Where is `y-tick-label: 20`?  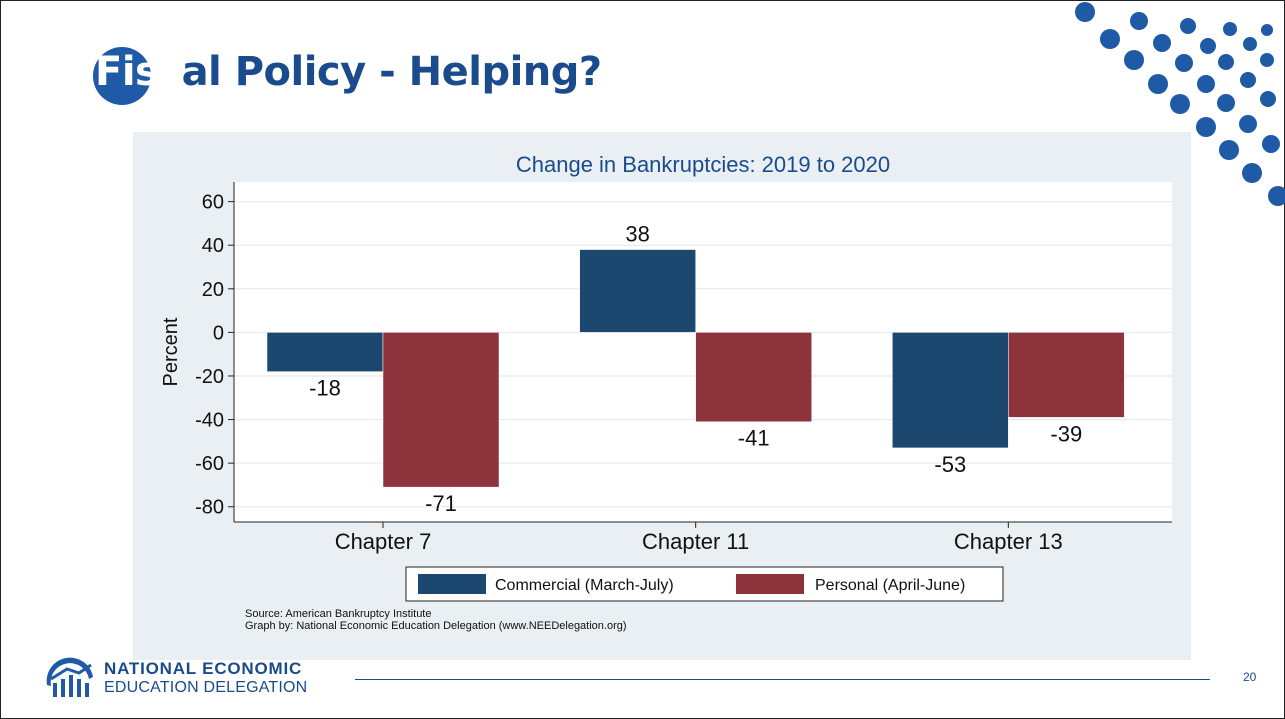 y-tick-label: 20 is located at coordinates (213, 290).